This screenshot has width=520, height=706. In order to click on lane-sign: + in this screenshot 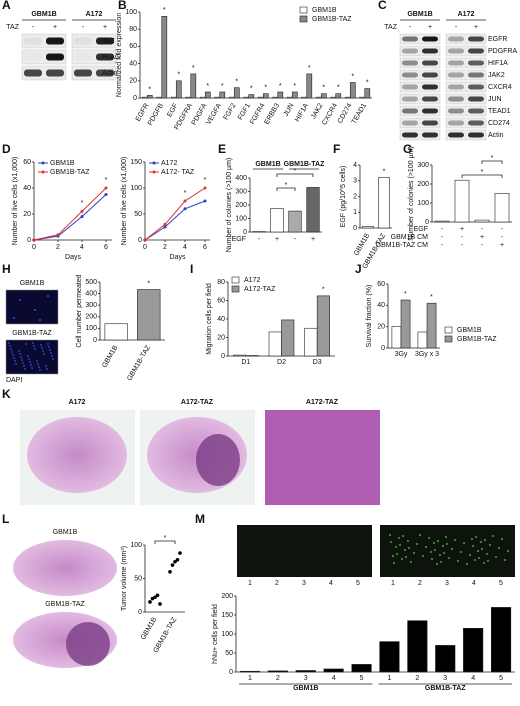, I will do `click(430, 27)`.